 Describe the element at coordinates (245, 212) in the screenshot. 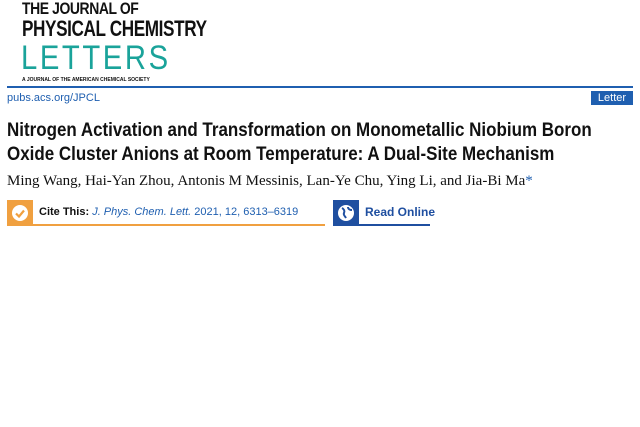

I see `citation-details: 2021, 12, 6313–6319` at that location.